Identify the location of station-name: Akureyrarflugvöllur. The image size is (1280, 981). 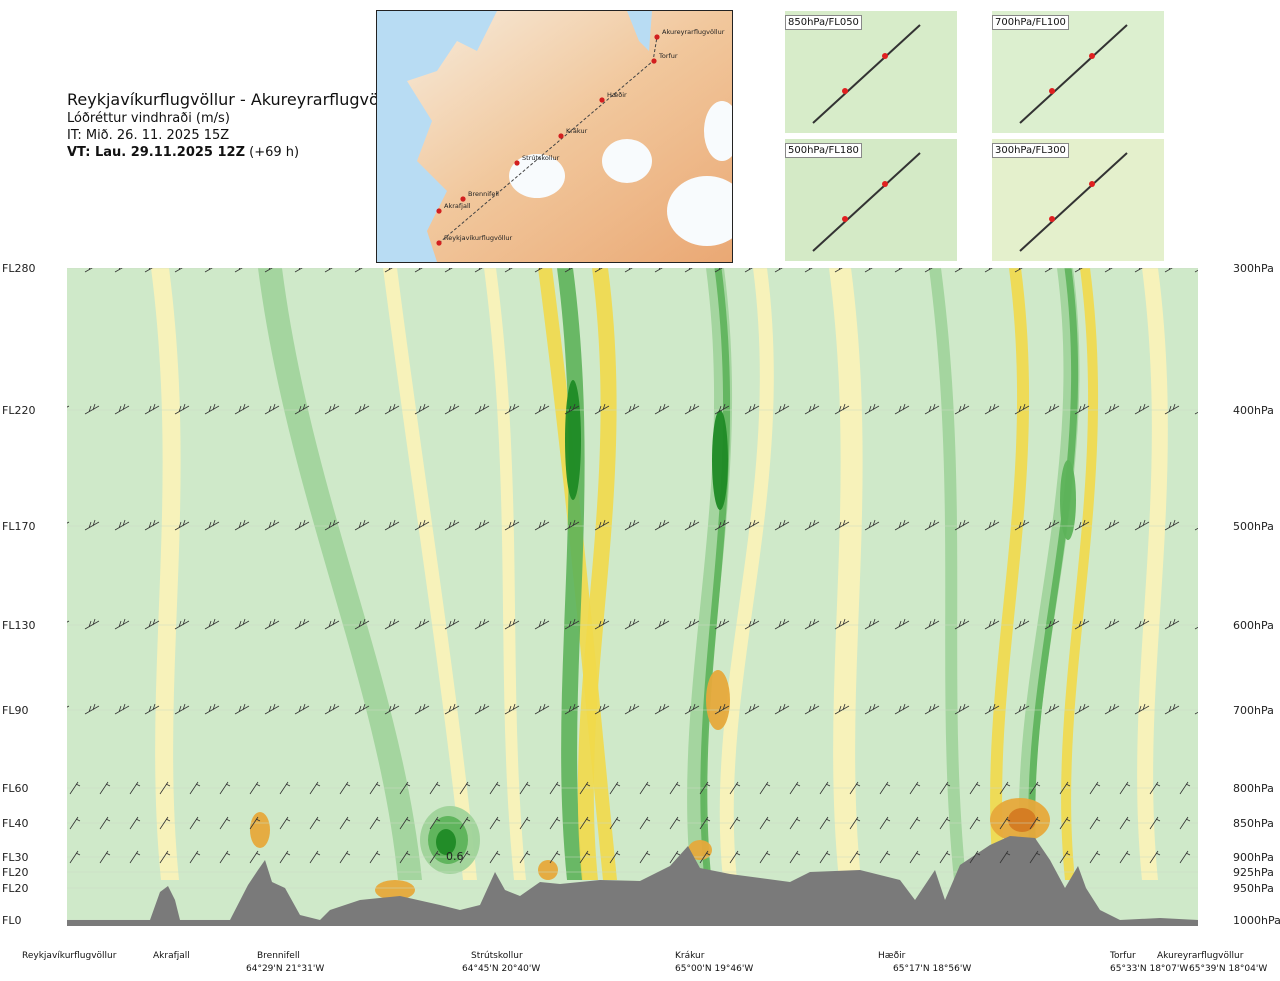
(1200, 956).